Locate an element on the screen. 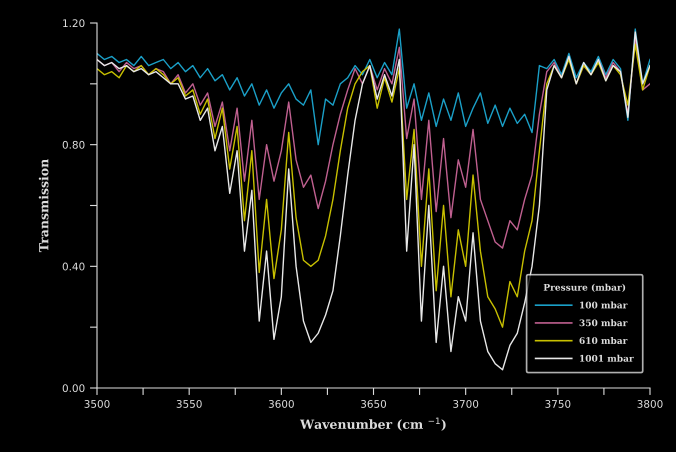 This screenshot has width=676, height=452. legend-label: 1001 mbar is located at coordinates (607, 358).